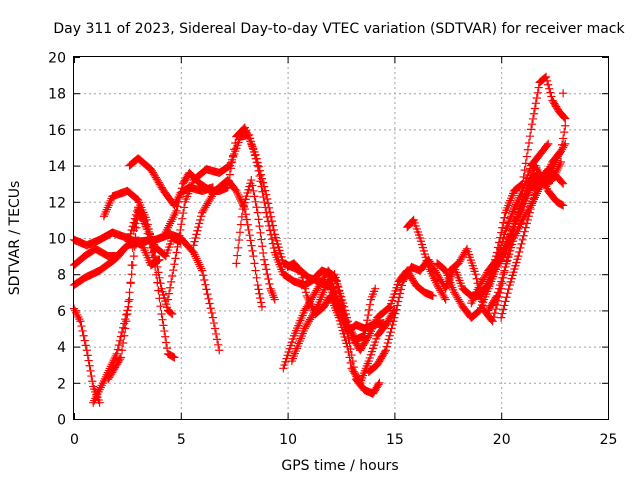 This screenshot has height=480, width=640. Describe the element at coordinates (288, 440) in the screenshot. I see `x-tick-label: 10` at that location.